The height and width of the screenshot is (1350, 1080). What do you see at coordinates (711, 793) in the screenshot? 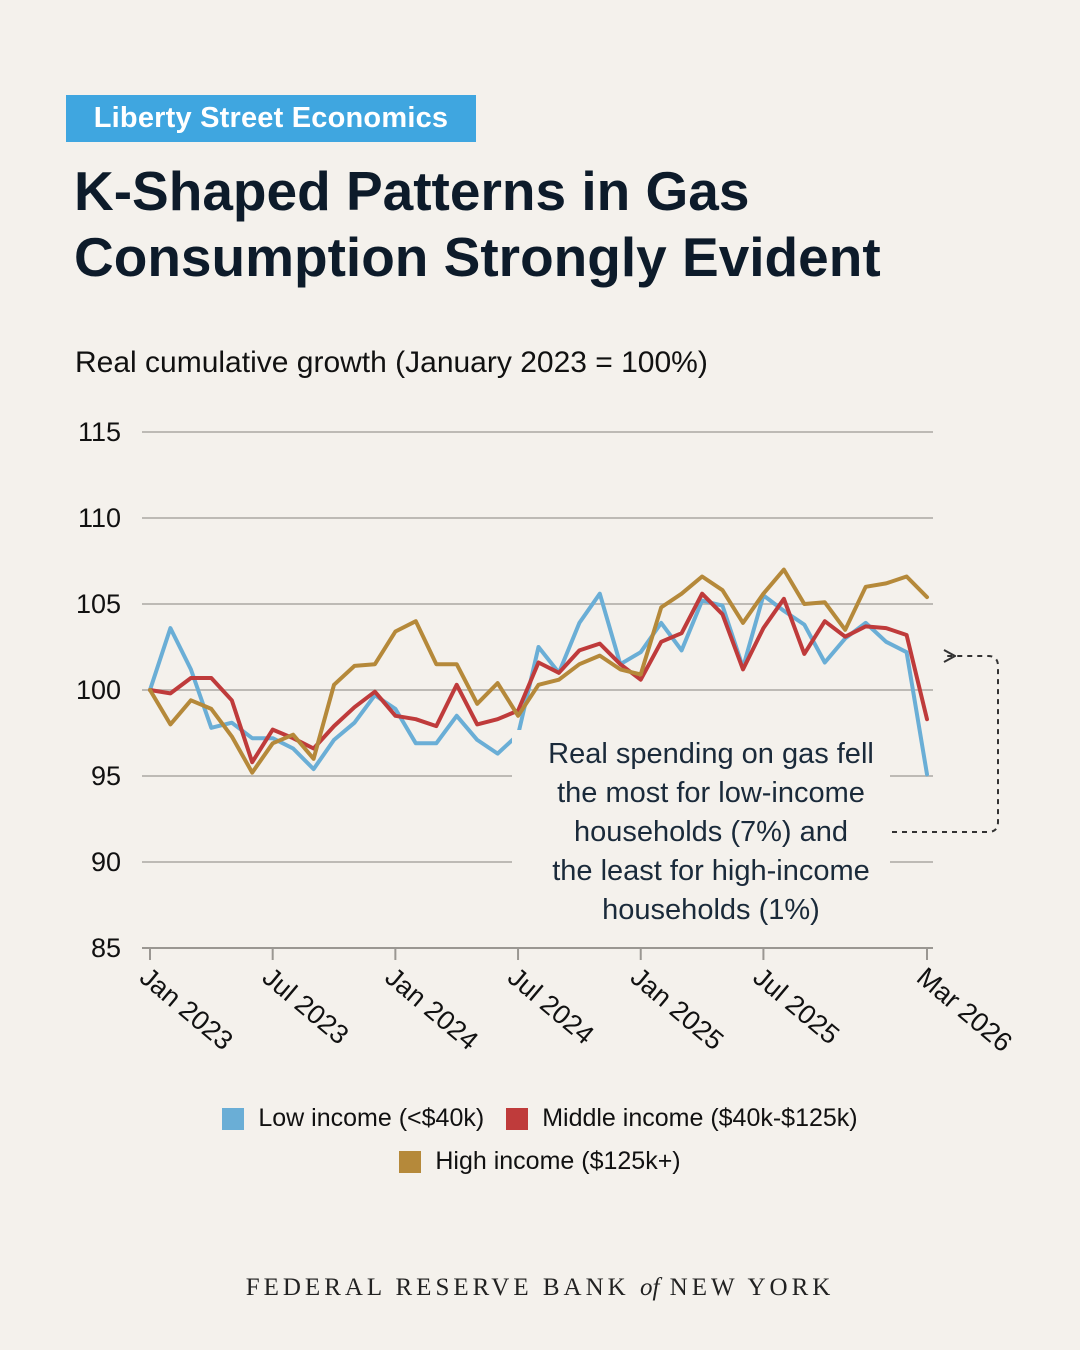
I see `annotation-line-2: the most for low-income` at bounding box center [711, 793].